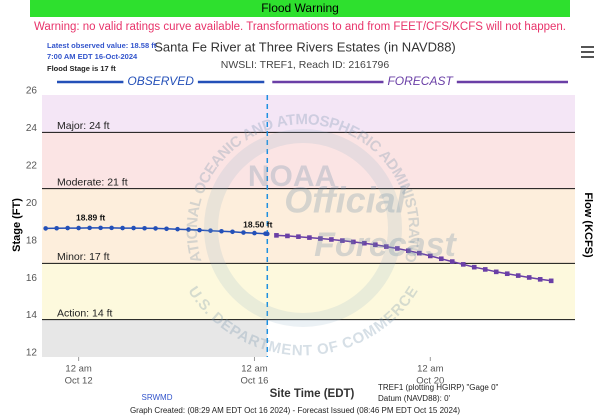 The width and height of the screenshot is (600, 419). I want to click on observed-low-shade, so click(155, 338).